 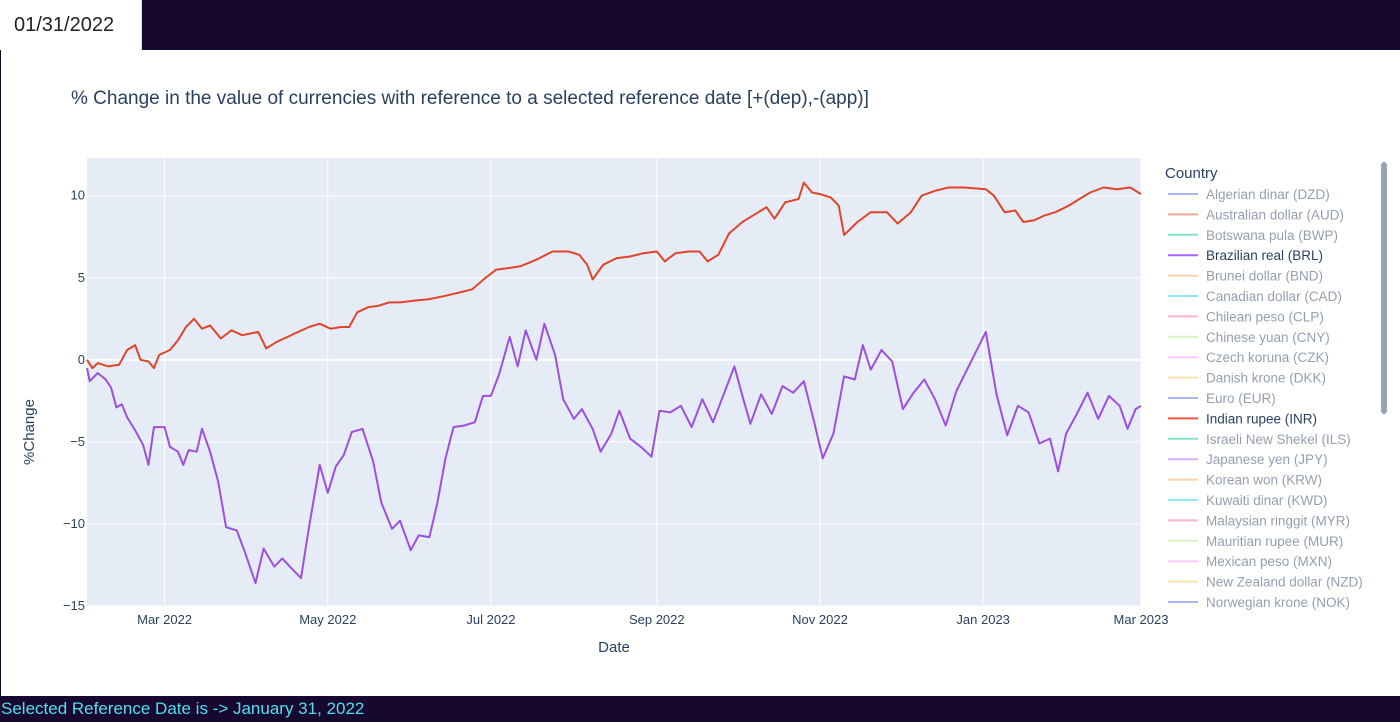 I want to click on legend-item-algerian-dinar-dzd: Algerian dinar (DZD), so click(x=1249, y=194).